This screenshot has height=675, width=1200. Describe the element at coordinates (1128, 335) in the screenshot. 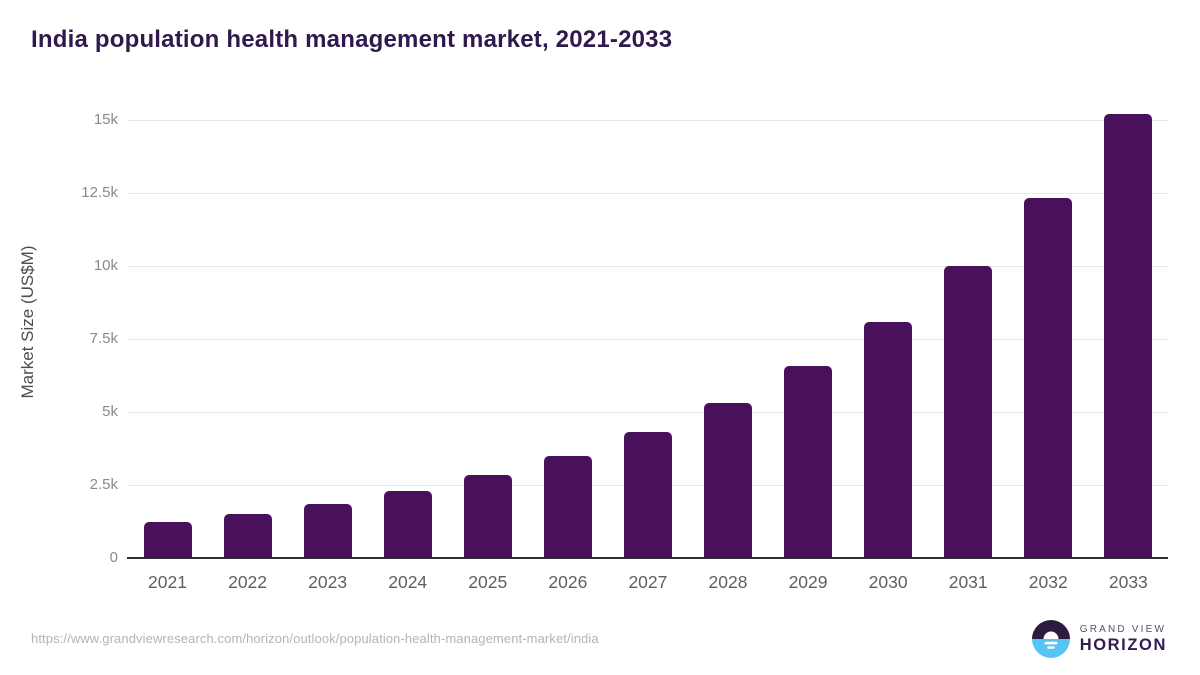

I see `bar-2033` at that location.